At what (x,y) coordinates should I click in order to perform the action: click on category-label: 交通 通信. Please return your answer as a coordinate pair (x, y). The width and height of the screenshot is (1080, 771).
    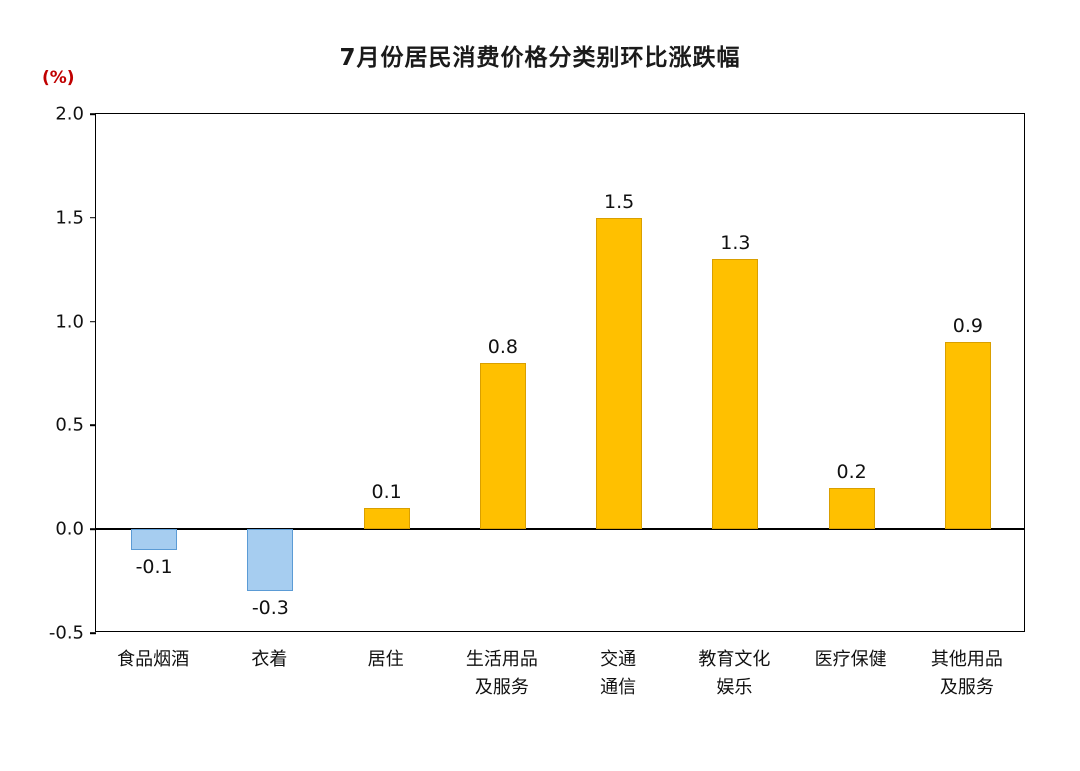
    Looking at the image, I should click on (618, 673).